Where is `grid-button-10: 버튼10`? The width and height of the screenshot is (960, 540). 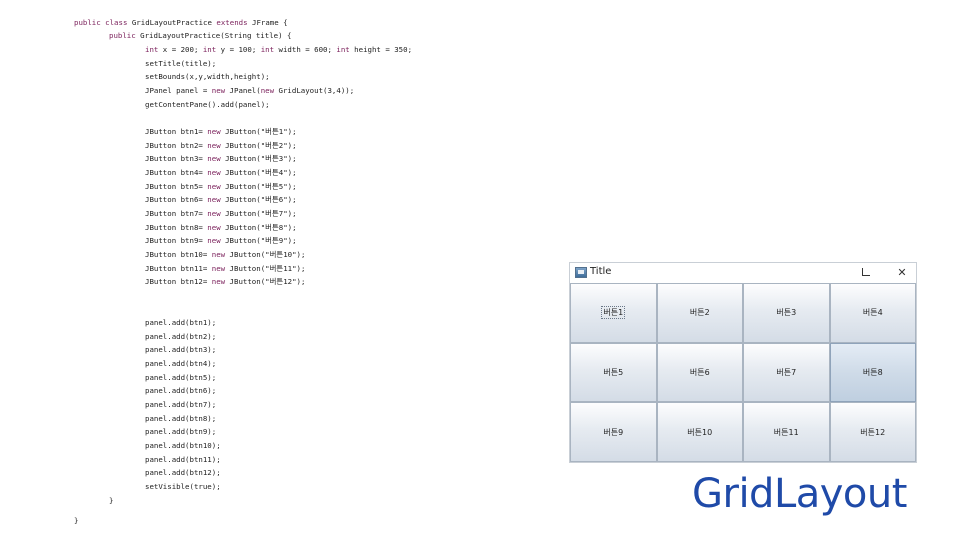
grid-button-10: 버튼10 is located at coordinates (699, 432).